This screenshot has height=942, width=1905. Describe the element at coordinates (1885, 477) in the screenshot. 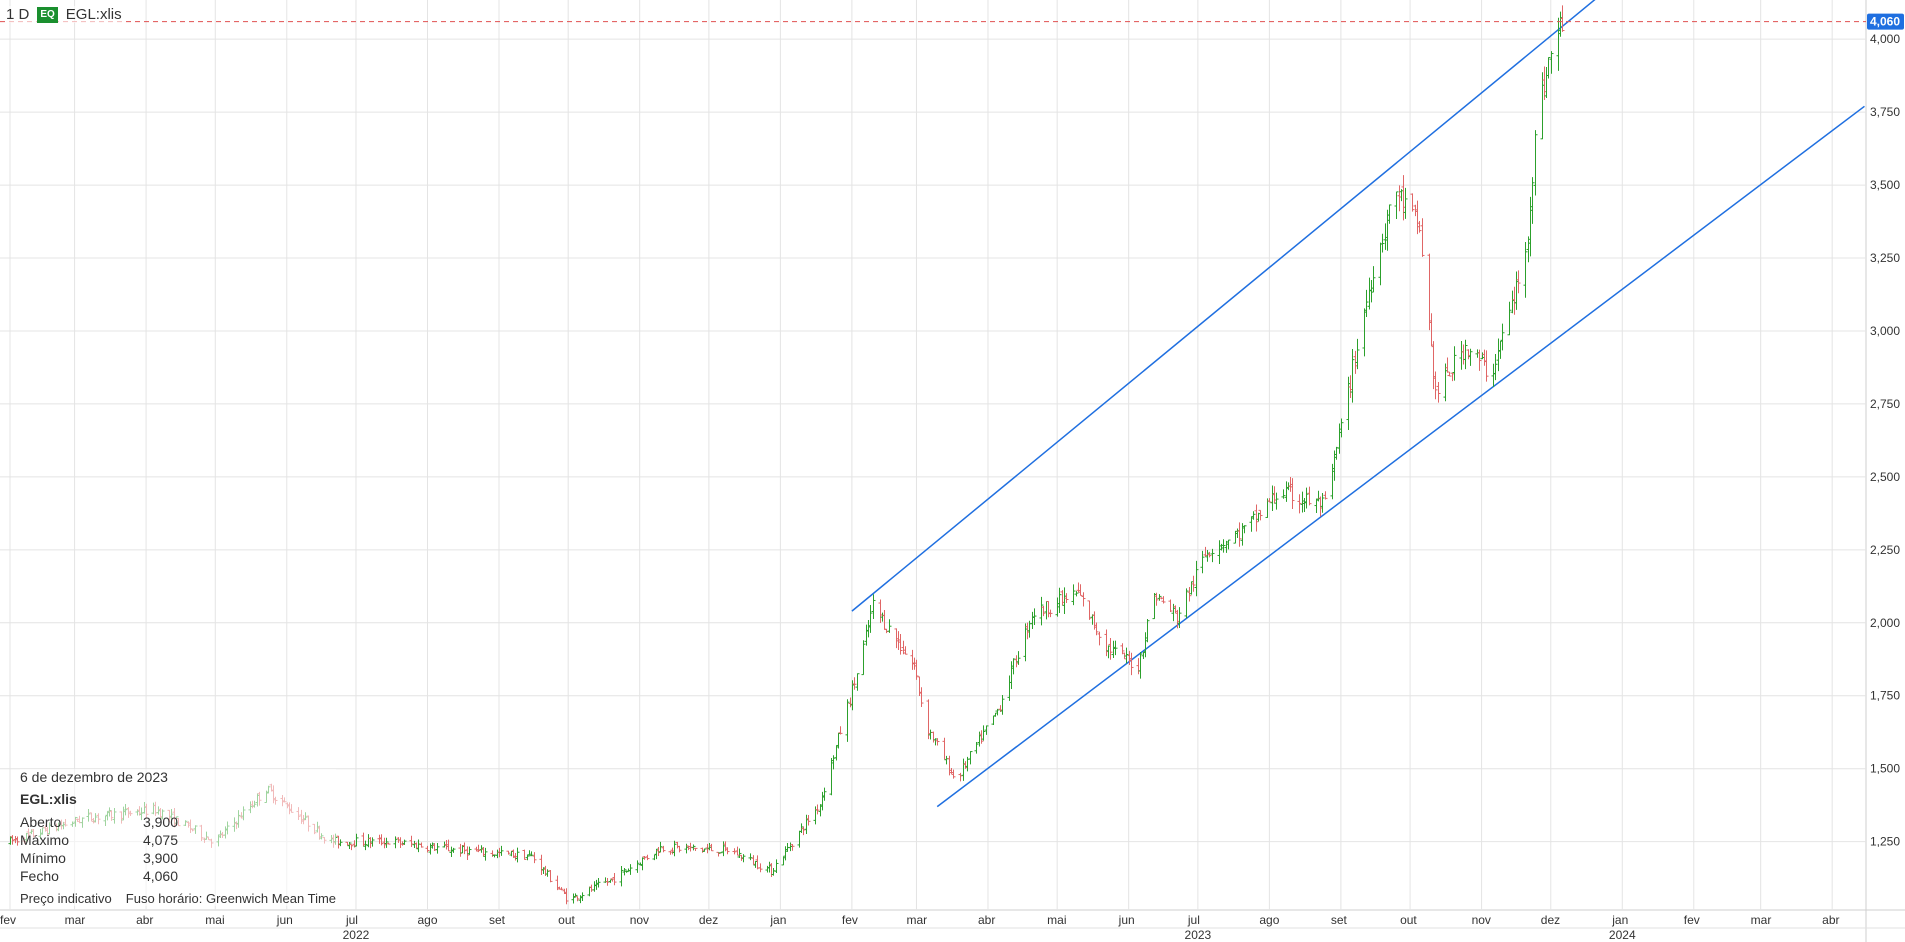

I see `y-tick-label: 2,500` at that location.